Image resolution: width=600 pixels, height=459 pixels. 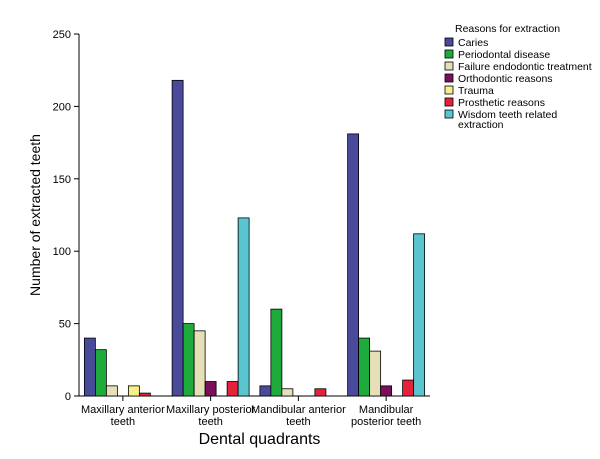 What do you see at coordinates (62, 252) in the screenshot?
I see `y-tick-label: 100` at bounding box center [62, 252].